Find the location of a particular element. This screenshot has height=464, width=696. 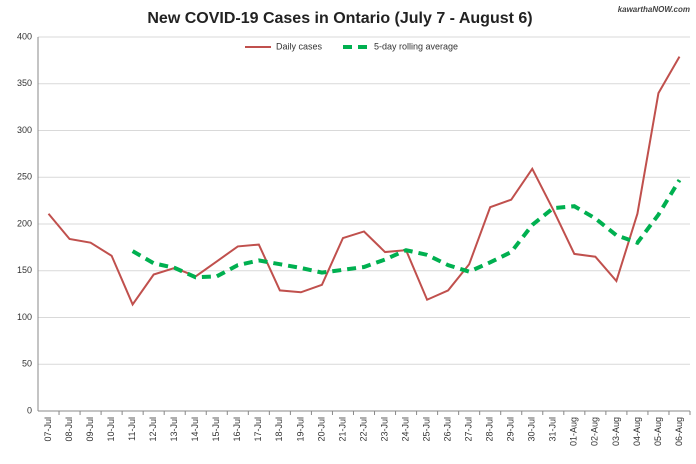

x-tick-label: 20-Jul is located at coordinates (321, 429).